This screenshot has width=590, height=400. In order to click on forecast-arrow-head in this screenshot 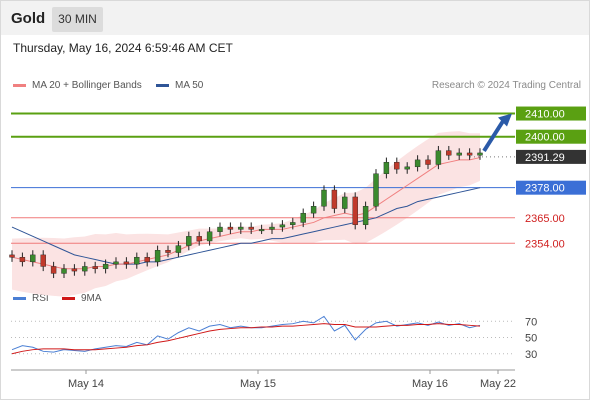, I will do `click(505, 120)`.